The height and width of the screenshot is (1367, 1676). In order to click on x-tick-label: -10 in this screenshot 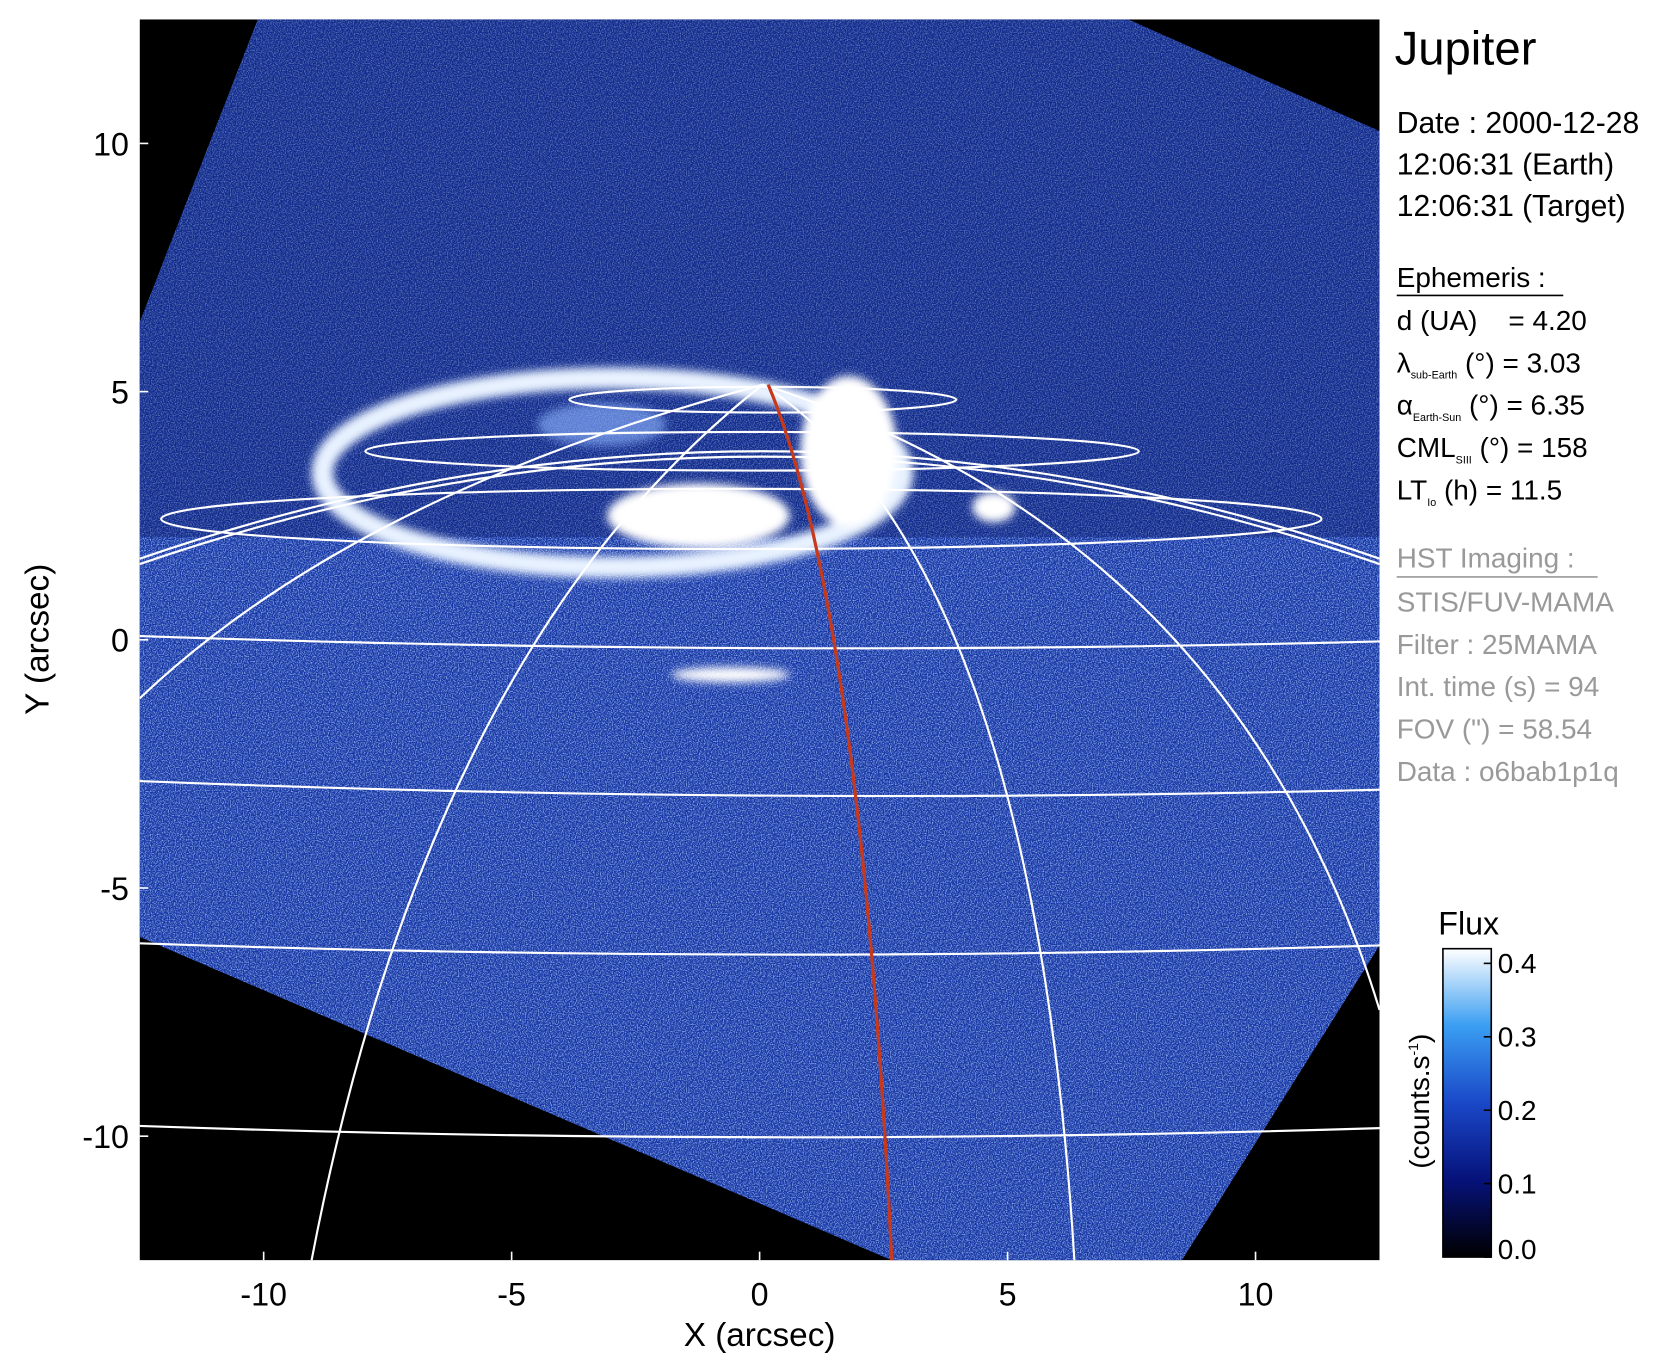, I will do `click(263, 1294)`.